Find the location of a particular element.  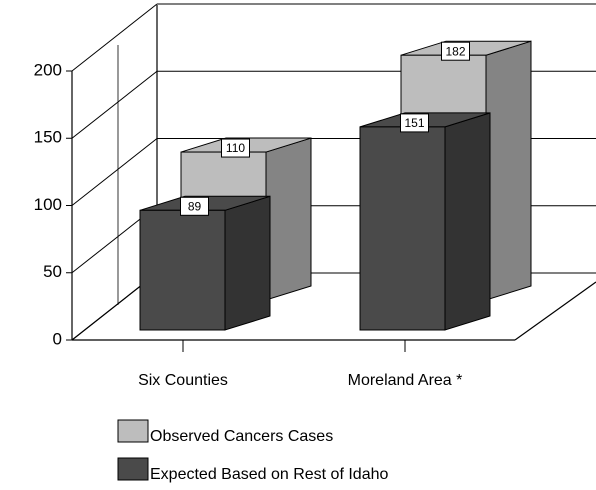

legend-label: Observed Cancers Cases is located at coordinates (241, 436).